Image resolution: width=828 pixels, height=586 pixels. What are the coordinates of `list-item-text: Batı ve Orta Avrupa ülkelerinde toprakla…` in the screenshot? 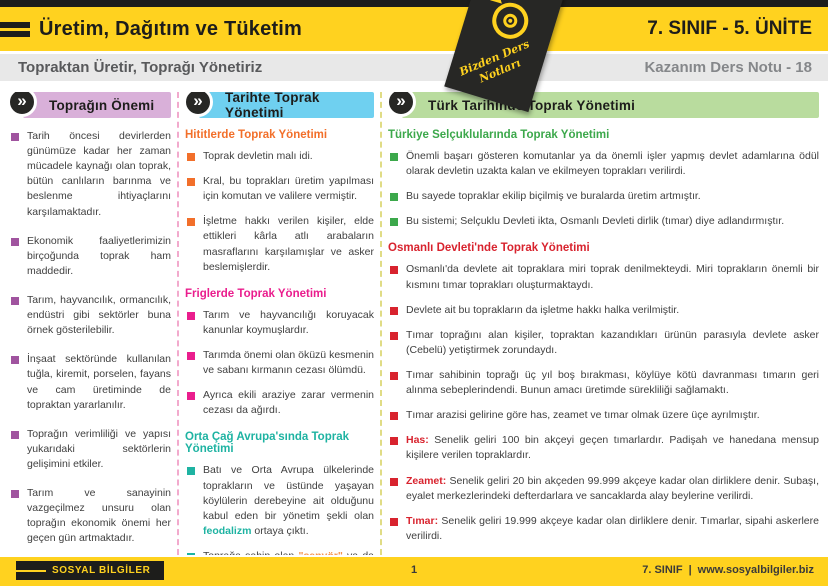 It's located at (288, 501).